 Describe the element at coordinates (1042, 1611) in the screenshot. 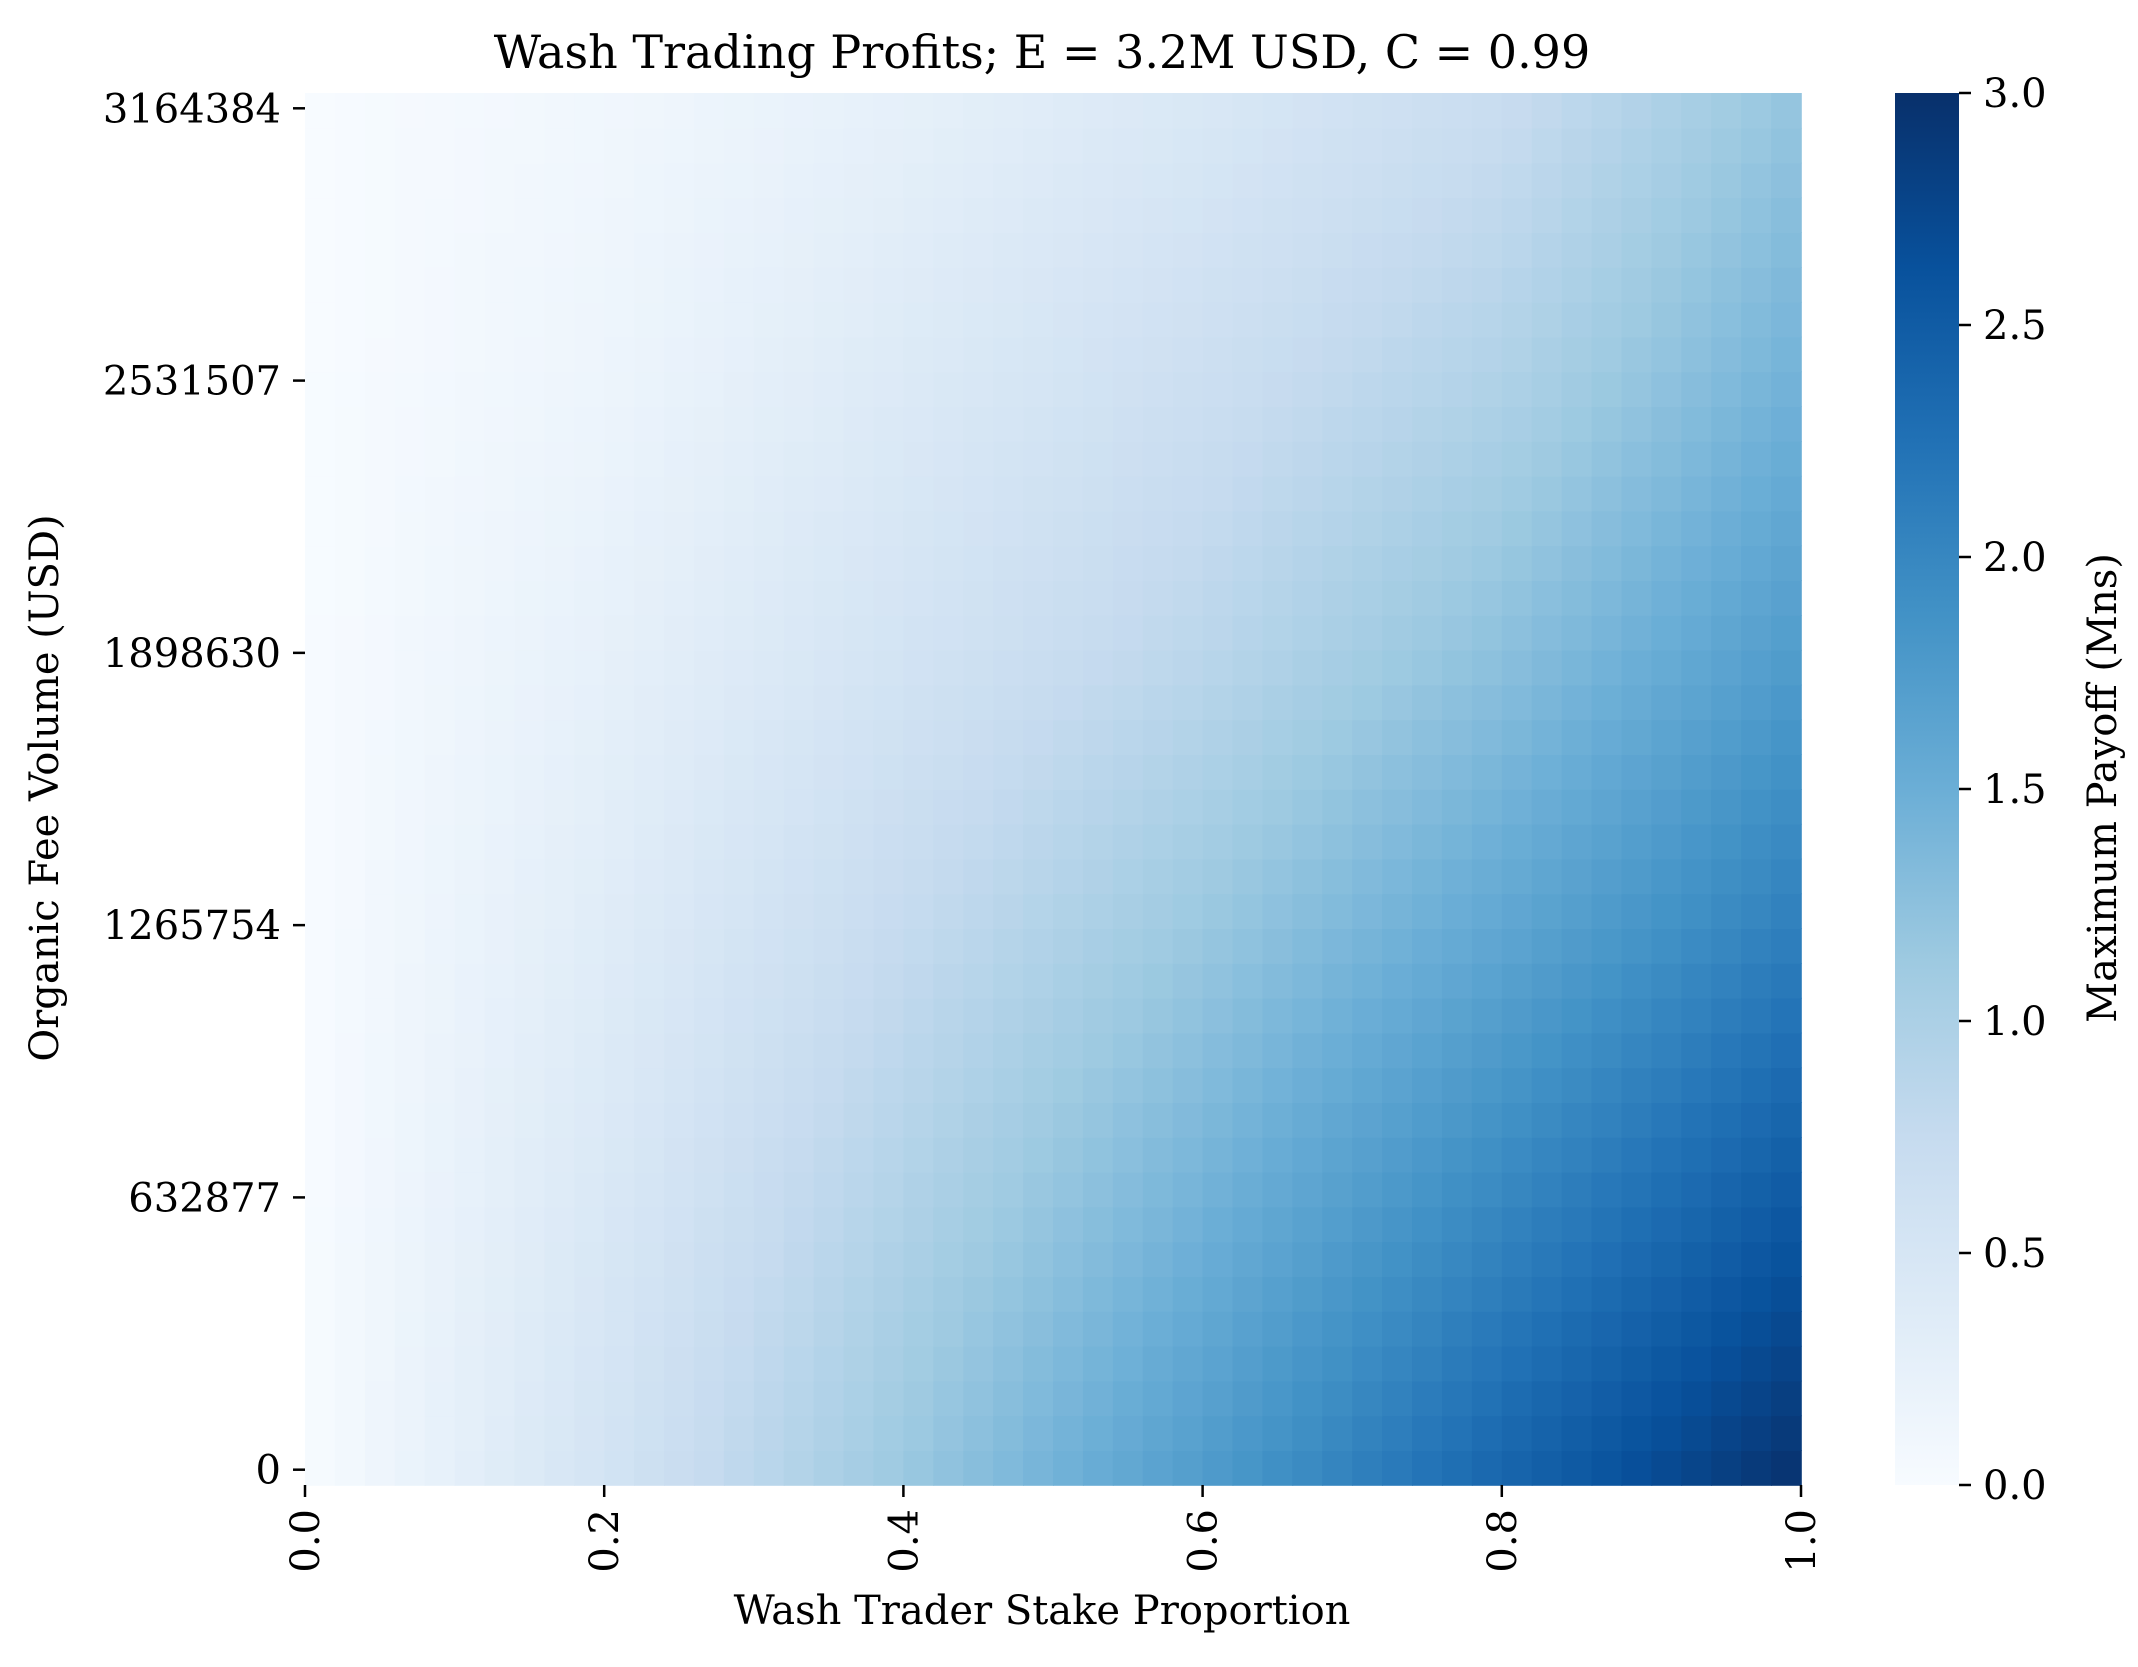

I see `x-axis-label: Wash Trader Stake Proportion` at that location.